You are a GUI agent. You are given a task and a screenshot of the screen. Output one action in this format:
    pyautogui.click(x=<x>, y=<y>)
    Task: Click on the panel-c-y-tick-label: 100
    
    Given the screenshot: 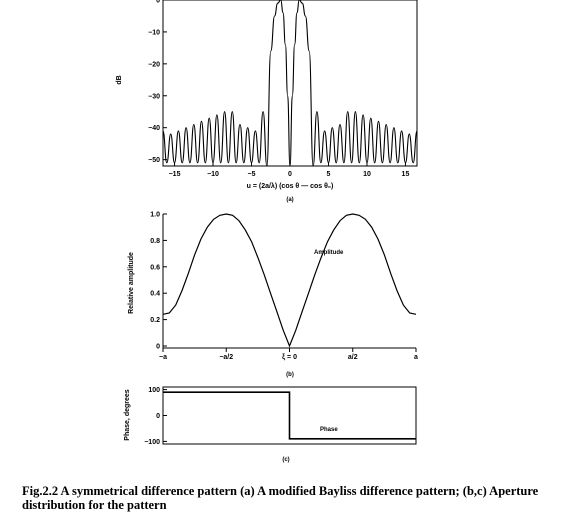 What is the action you would take?
    pyautogui.click(x=154, y=390)
    